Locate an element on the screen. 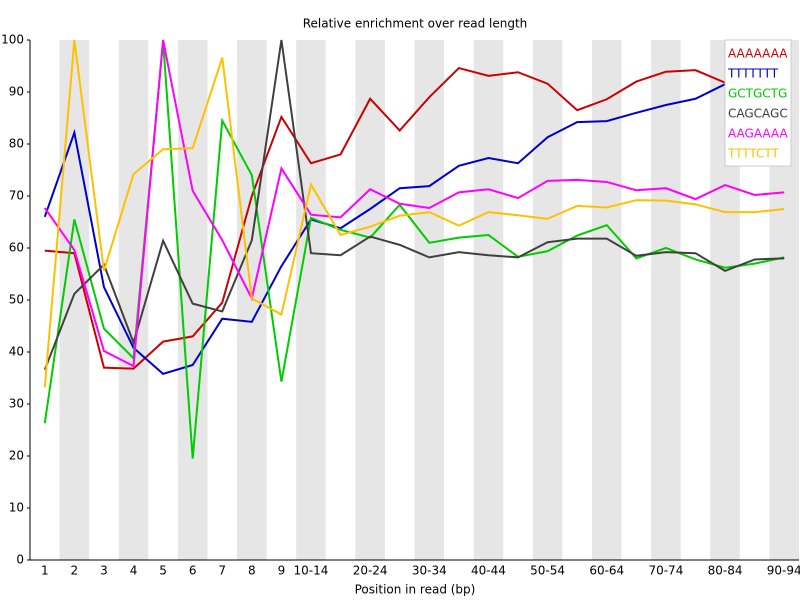 The height and width of the screenshot is (600, 800). y-tick-label: 100 is located at coordinates (12, 40).